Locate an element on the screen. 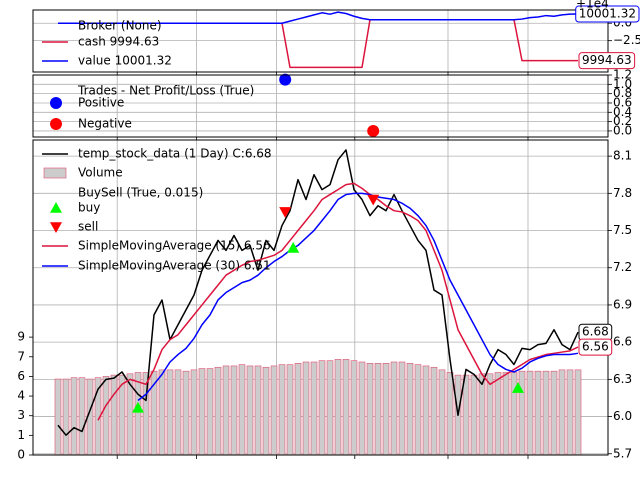 The width and height of the screenshot is (640, 480). legend-title: BuySell (True, 0.015) is located at coordinates (140, 193).